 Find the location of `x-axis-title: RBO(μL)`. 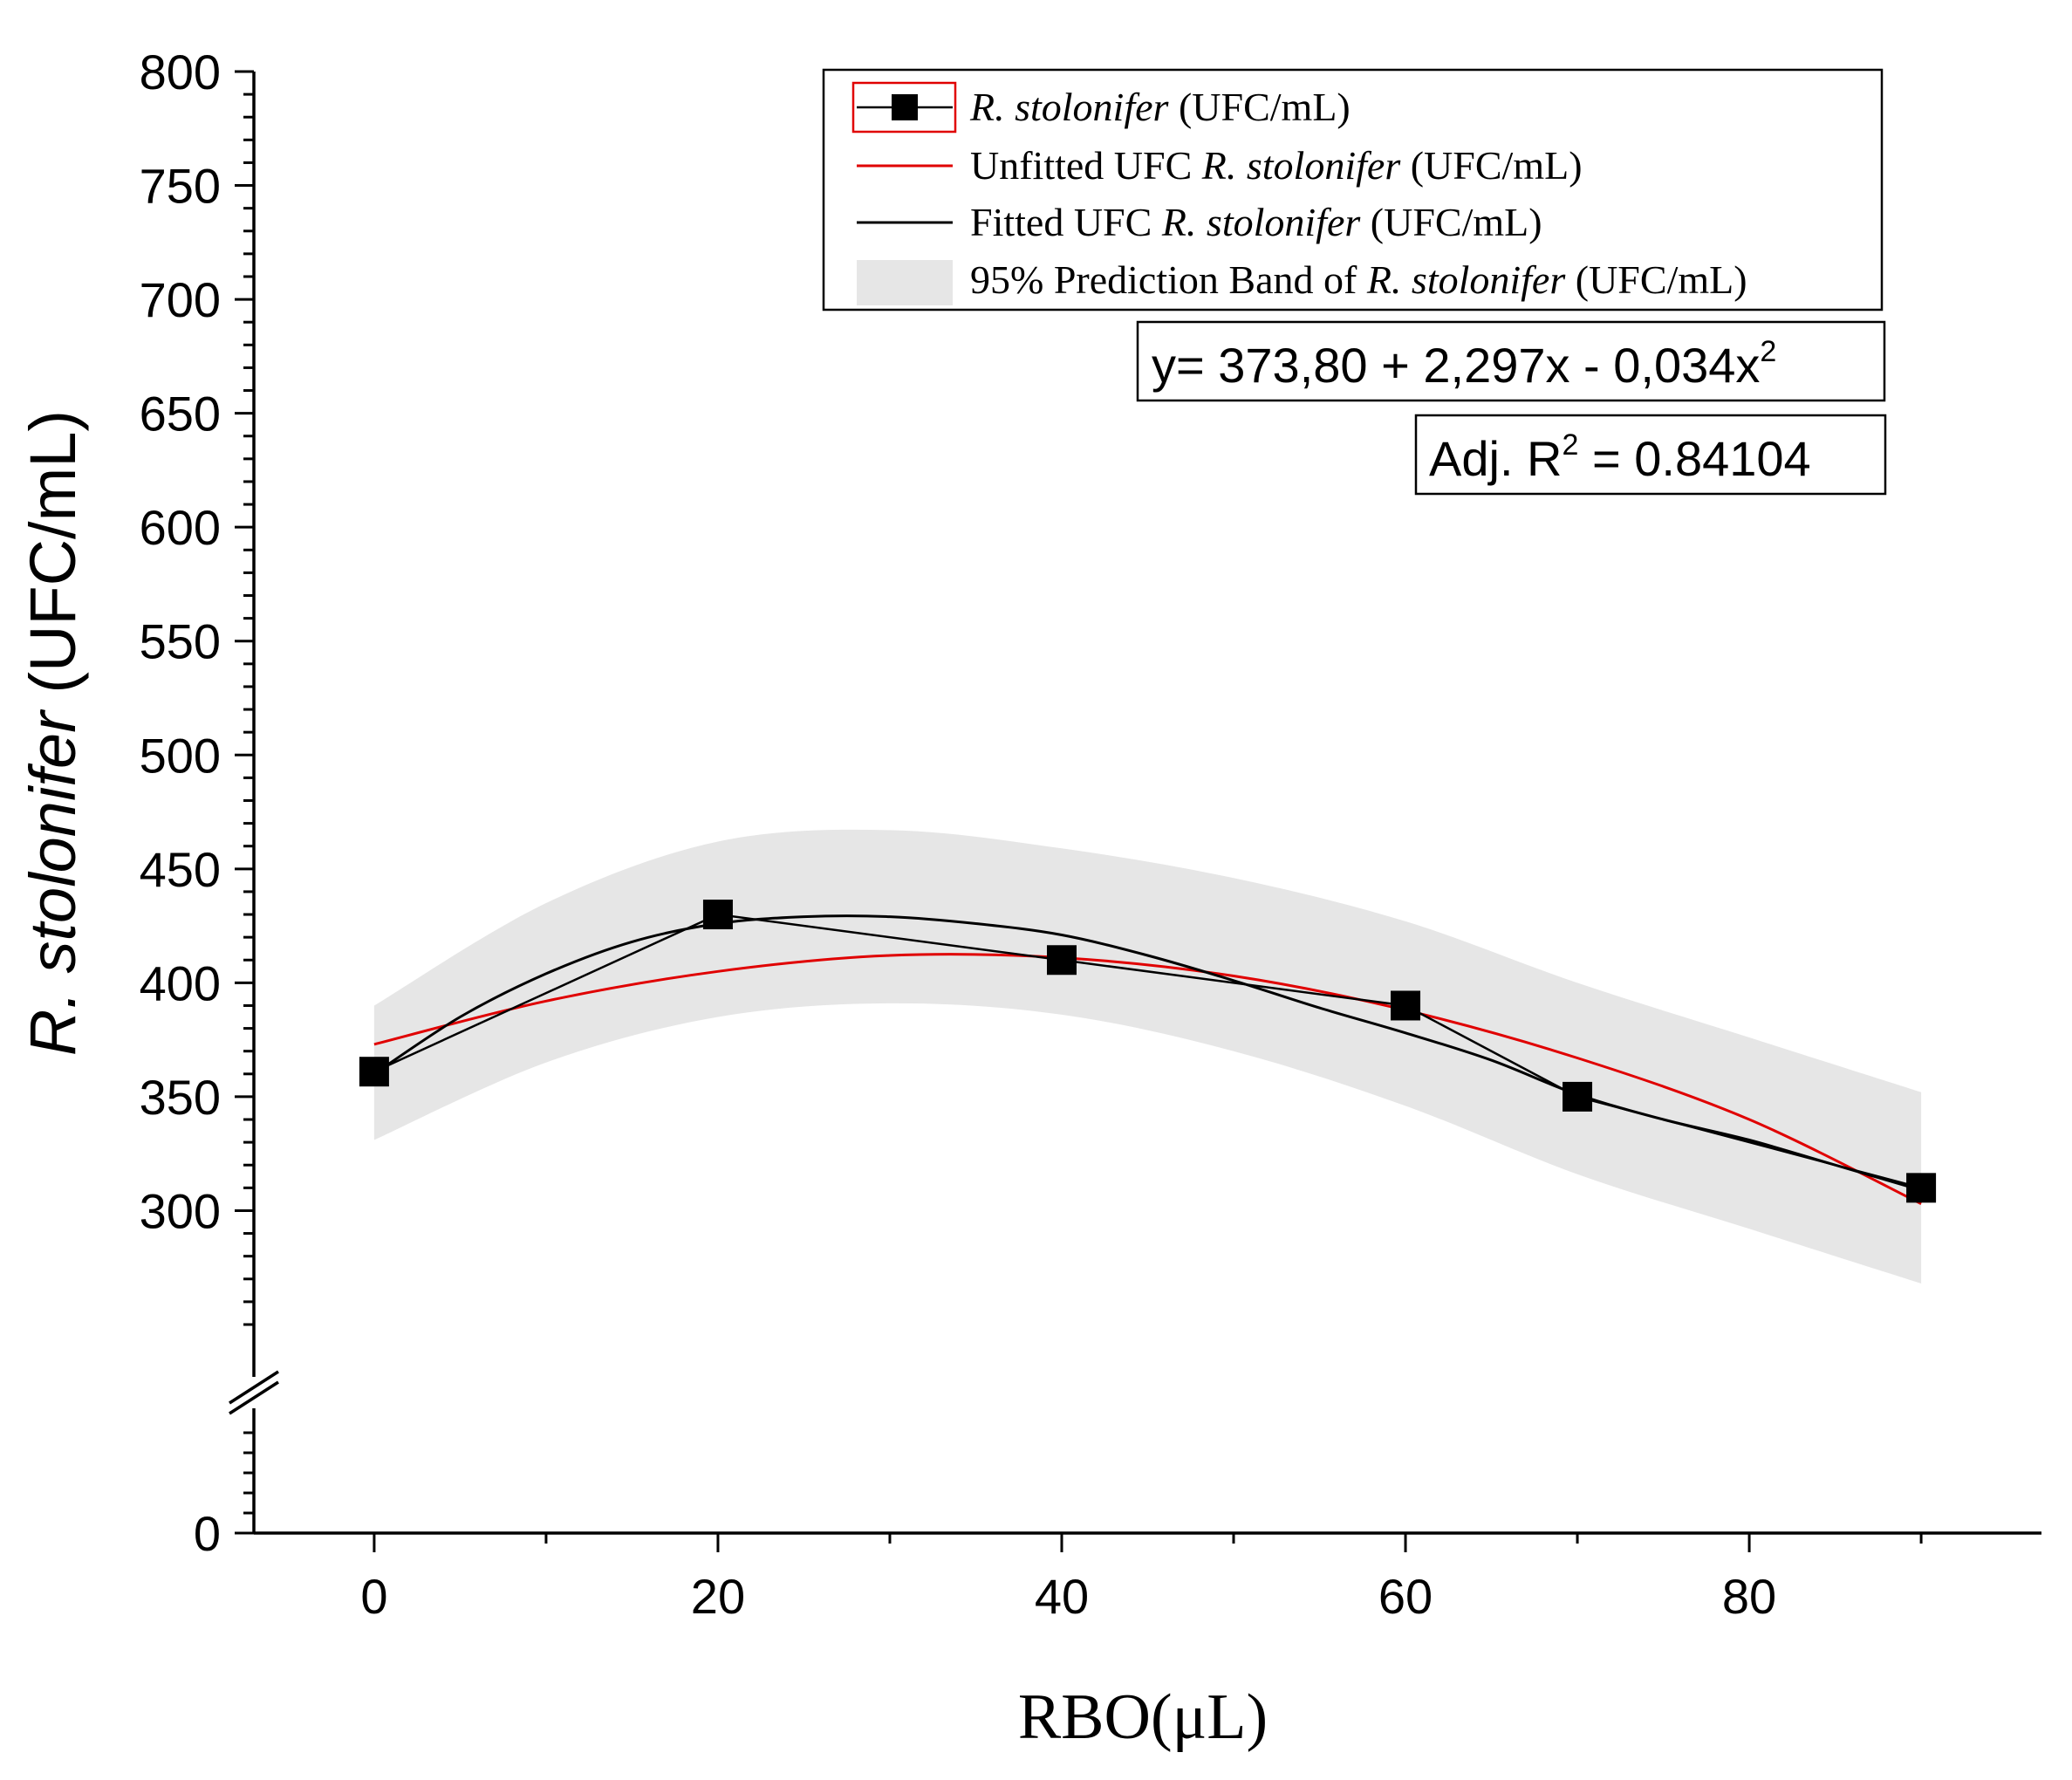

x-axis-title: RBO(μL) is located at coordinates (1143, 1717).